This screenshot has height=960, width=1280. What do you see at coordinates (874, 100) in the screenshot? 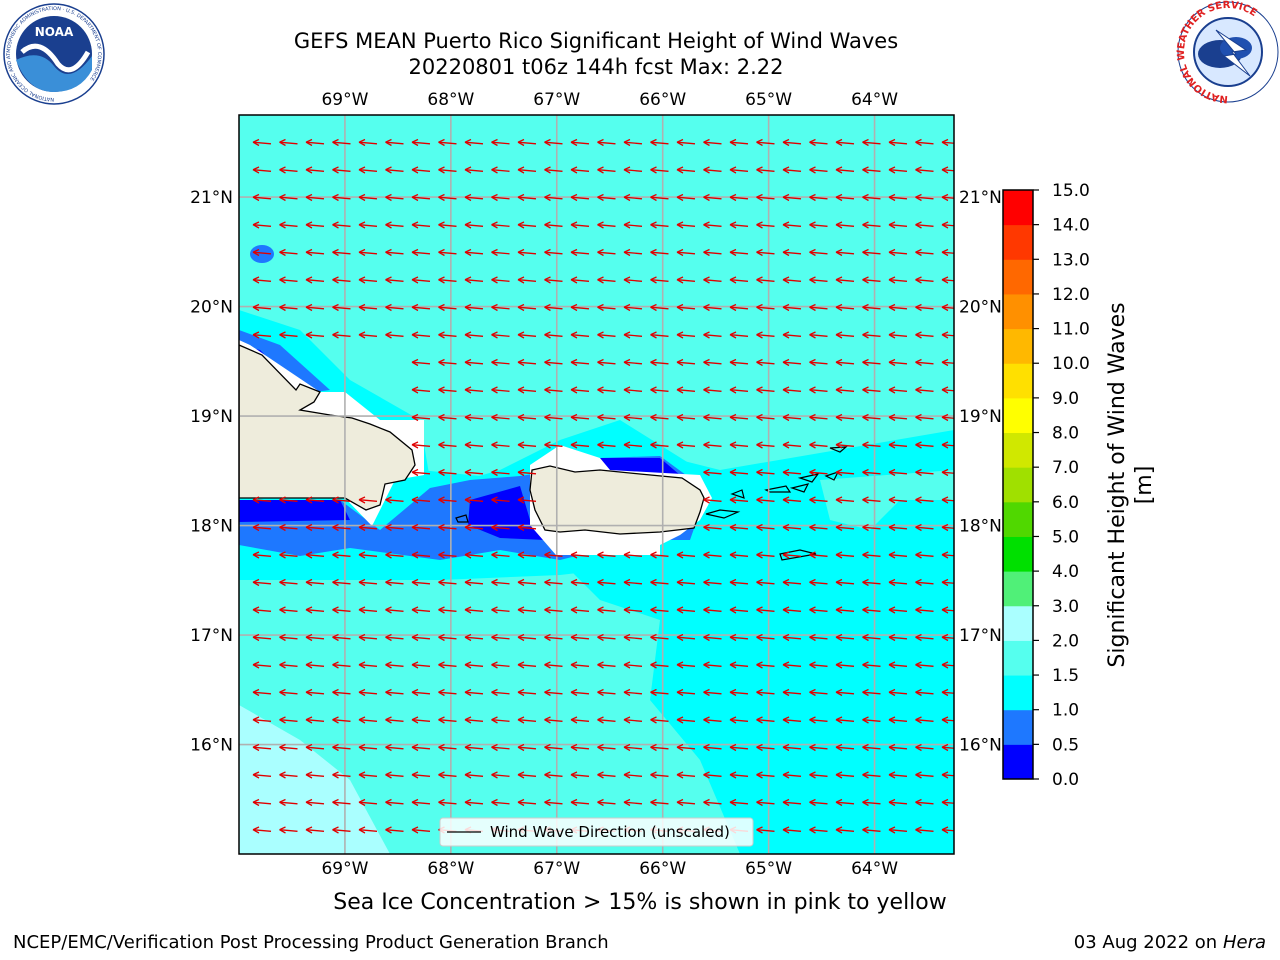
I see `lon-tick-label-top: 64°W` at bounding box center [874, 100].